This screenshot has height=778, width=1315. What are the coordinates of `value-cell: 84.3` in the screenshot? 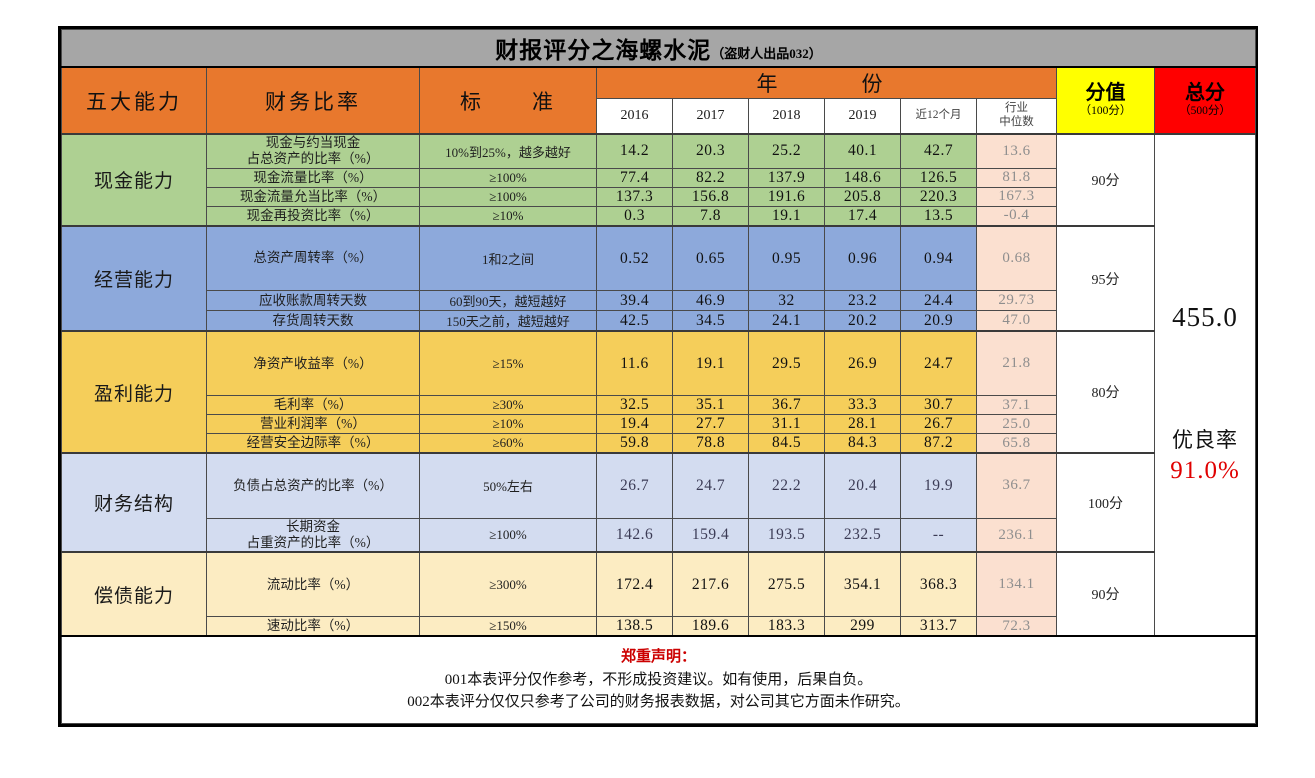 It's located at (862, 443).